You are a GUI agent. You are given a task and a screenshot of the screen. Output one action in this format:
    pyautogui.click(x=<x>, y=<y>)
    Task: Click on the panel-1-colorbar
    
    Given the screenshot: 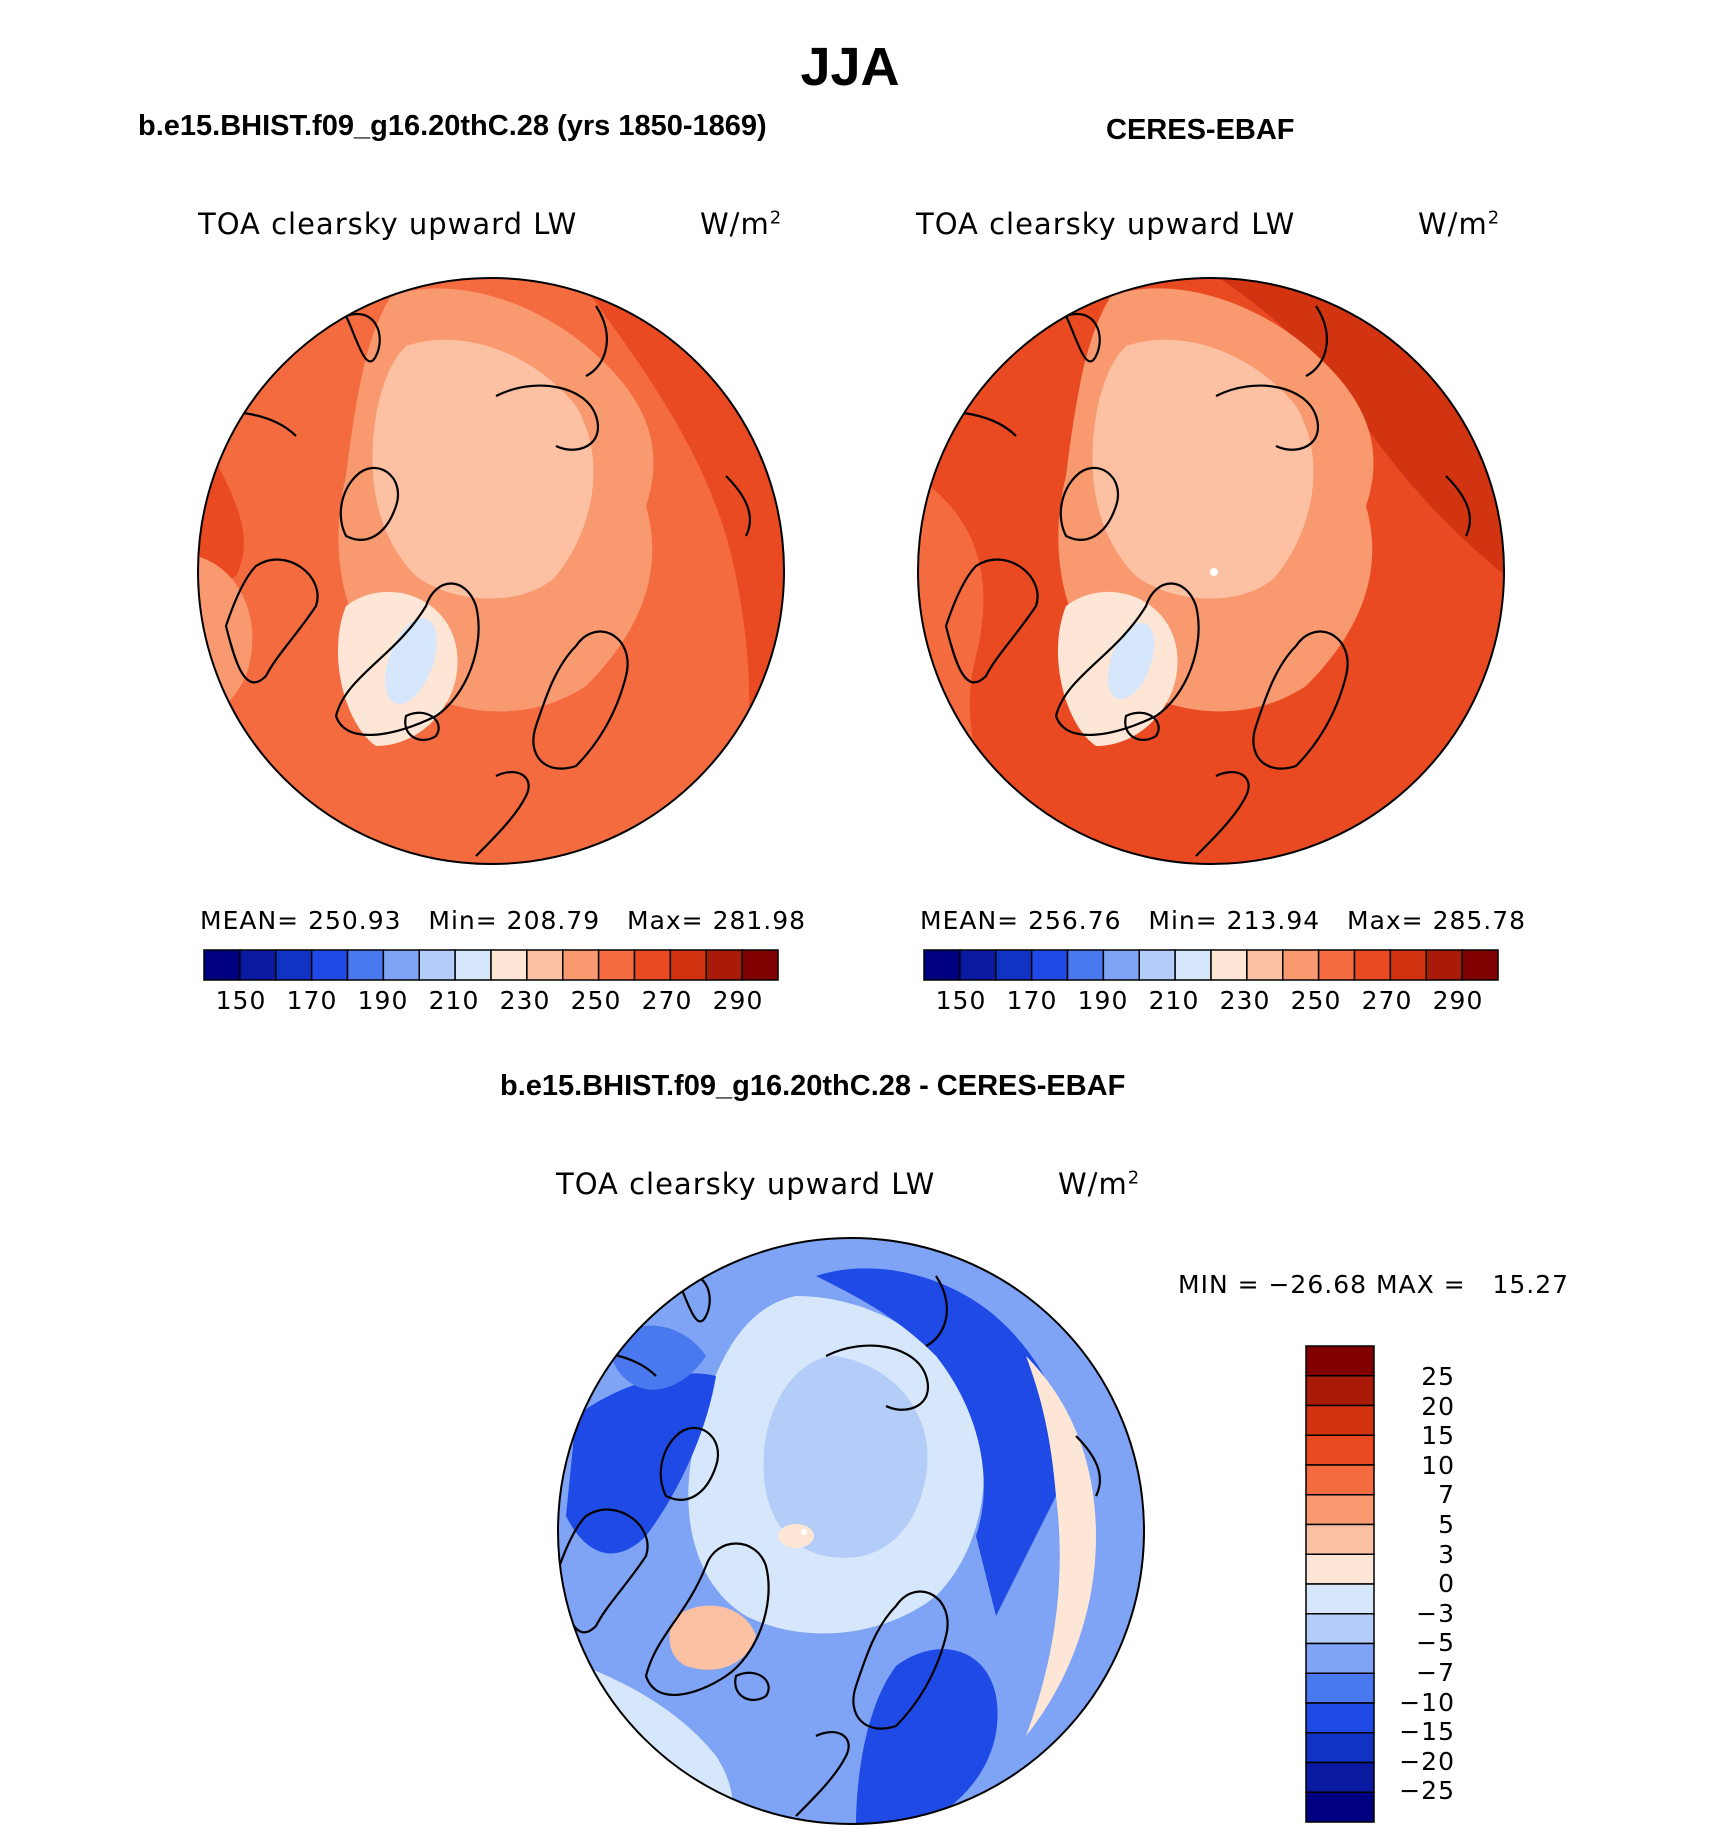 What is the action you would take?
    pyautogui.click(x=491, y=965)
    